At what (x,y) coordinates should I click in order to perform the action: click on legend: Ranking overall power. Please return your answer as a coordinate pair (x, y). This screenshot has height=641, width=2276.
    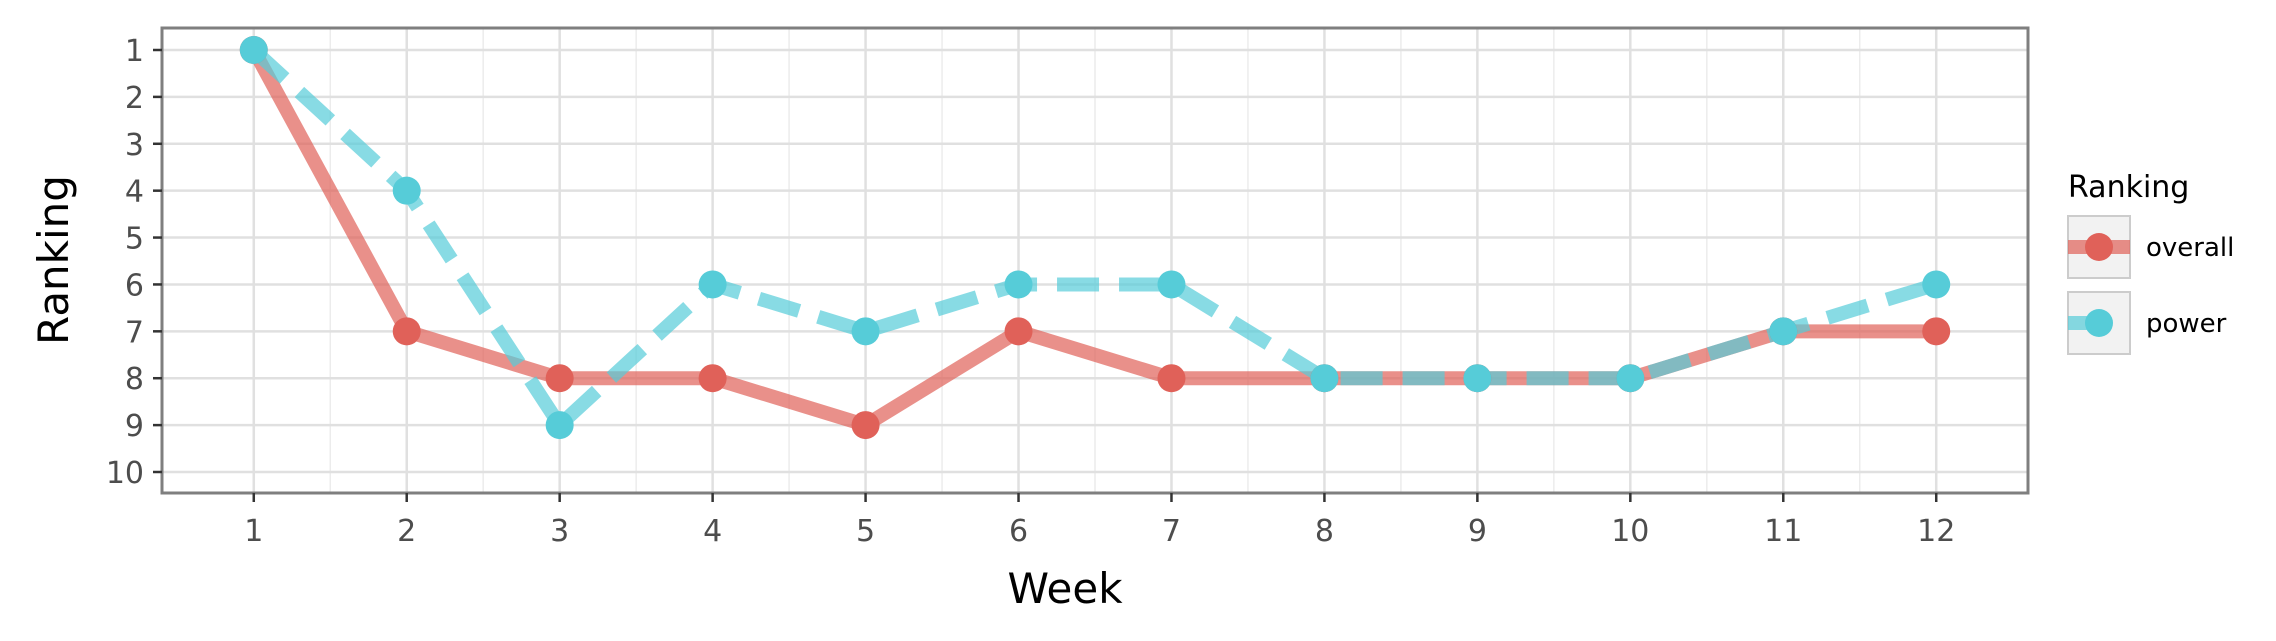
    Looking at the image, I should click on (2150, 262).